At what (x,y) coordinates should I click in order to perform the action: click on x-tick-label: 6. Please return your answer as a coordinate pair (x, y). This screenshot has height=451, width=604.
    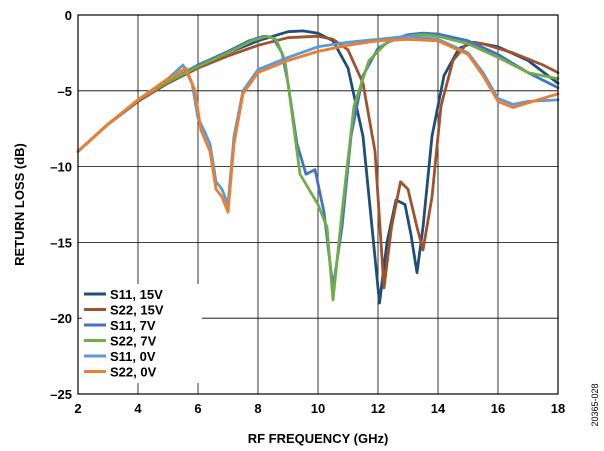
    Looking at the image, I should click on (197, 408).